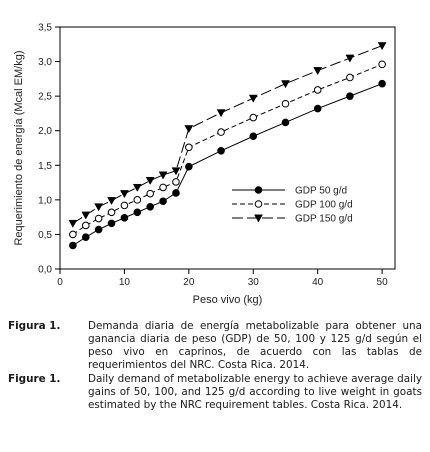  I want to click on x-tick-label: 10, so click(125, 282).